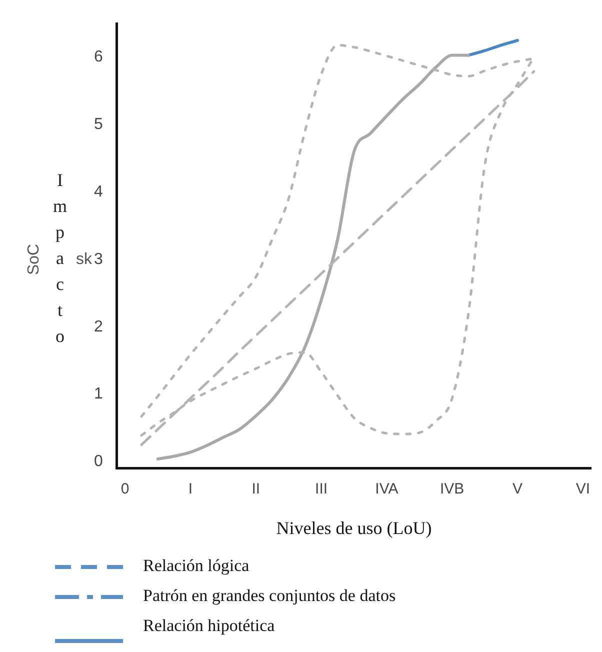  What do you see at coordinates (84, 259) in the screenshot?
I see `text: sk` at bounding box center [84, 259].